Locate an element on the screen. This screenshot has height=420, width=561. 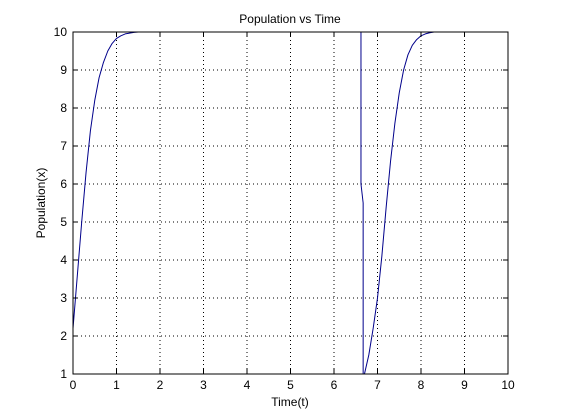
chart-title: Population vs Time is located at coordinates (290, 19).